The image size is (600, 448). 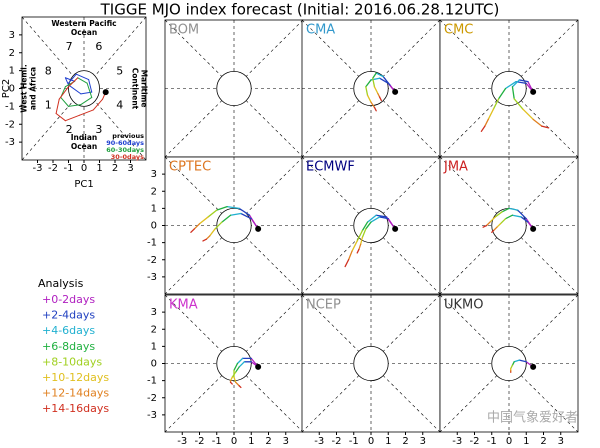 I want to click on y-tick-label: -1, so click(x=152, y=243).